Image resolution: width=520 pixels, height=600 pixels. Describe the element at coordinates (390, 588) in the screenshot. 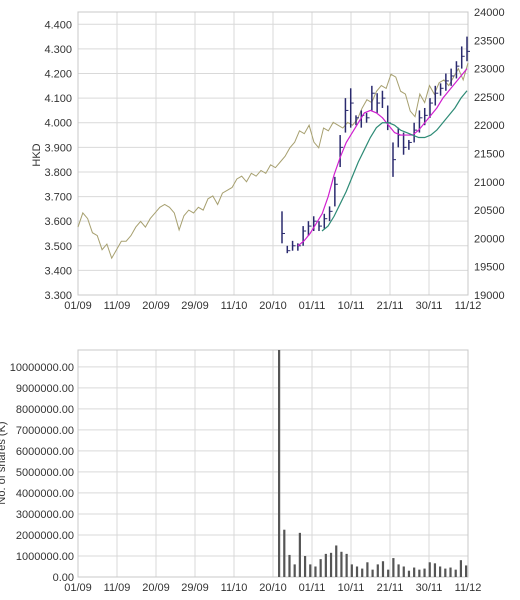

I see `volume-x-tick-label: 21/11` at that location.